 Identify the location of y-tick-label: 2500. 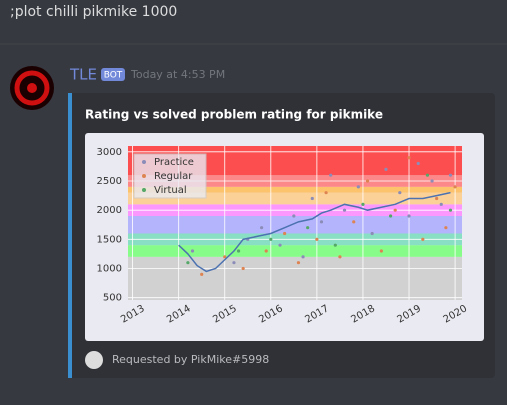
(109, 181).